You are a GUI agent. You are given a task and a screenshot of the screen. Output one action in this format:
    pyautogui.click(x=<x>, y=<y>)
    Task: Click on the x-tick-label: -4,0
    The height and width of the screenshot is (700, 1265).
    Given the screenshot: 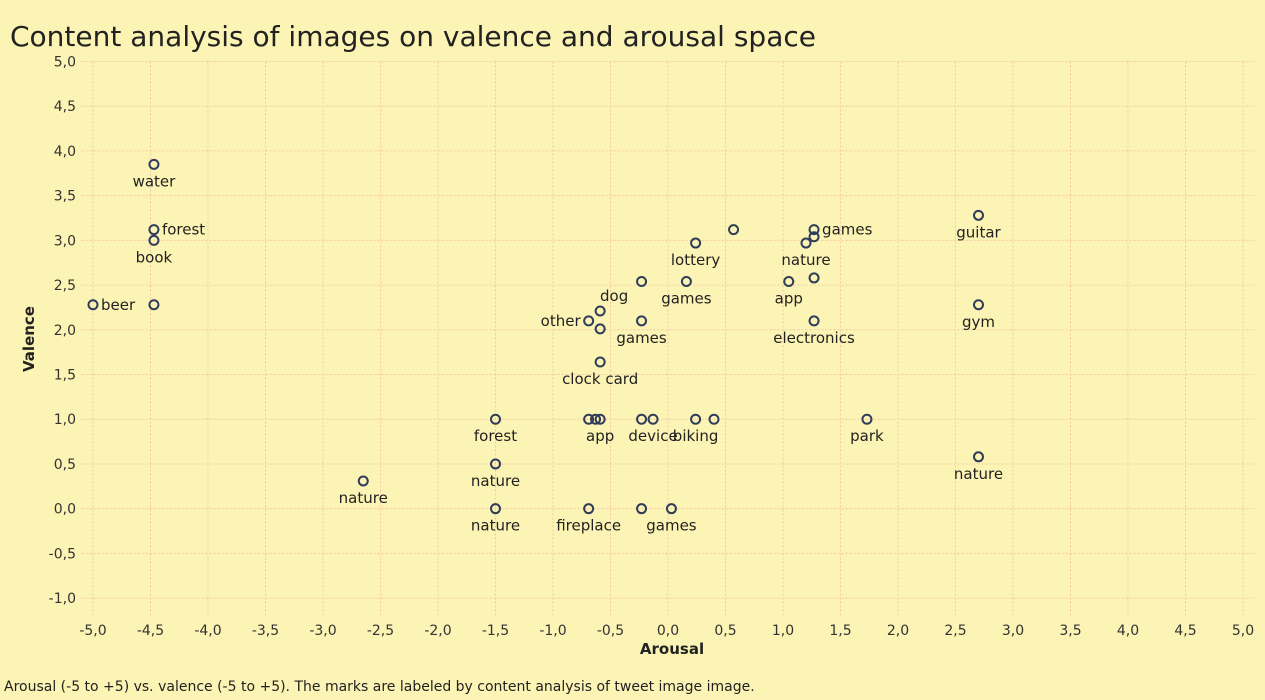 What is the action you would take?
    pyautogui.click(x=207, y=631)
    